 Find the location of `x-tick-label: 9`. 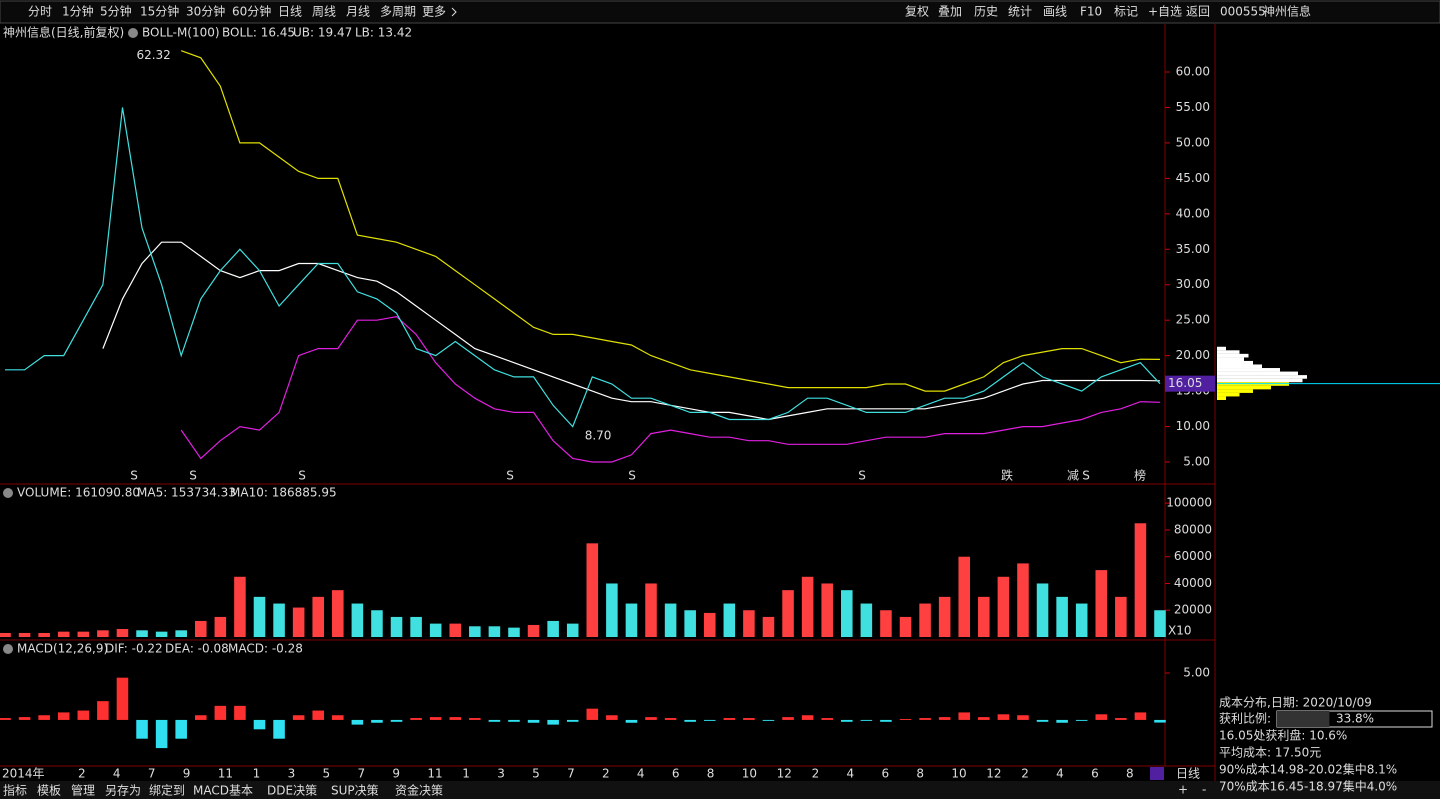

x-tick-label: 9 is located at coordinates (187, 774).